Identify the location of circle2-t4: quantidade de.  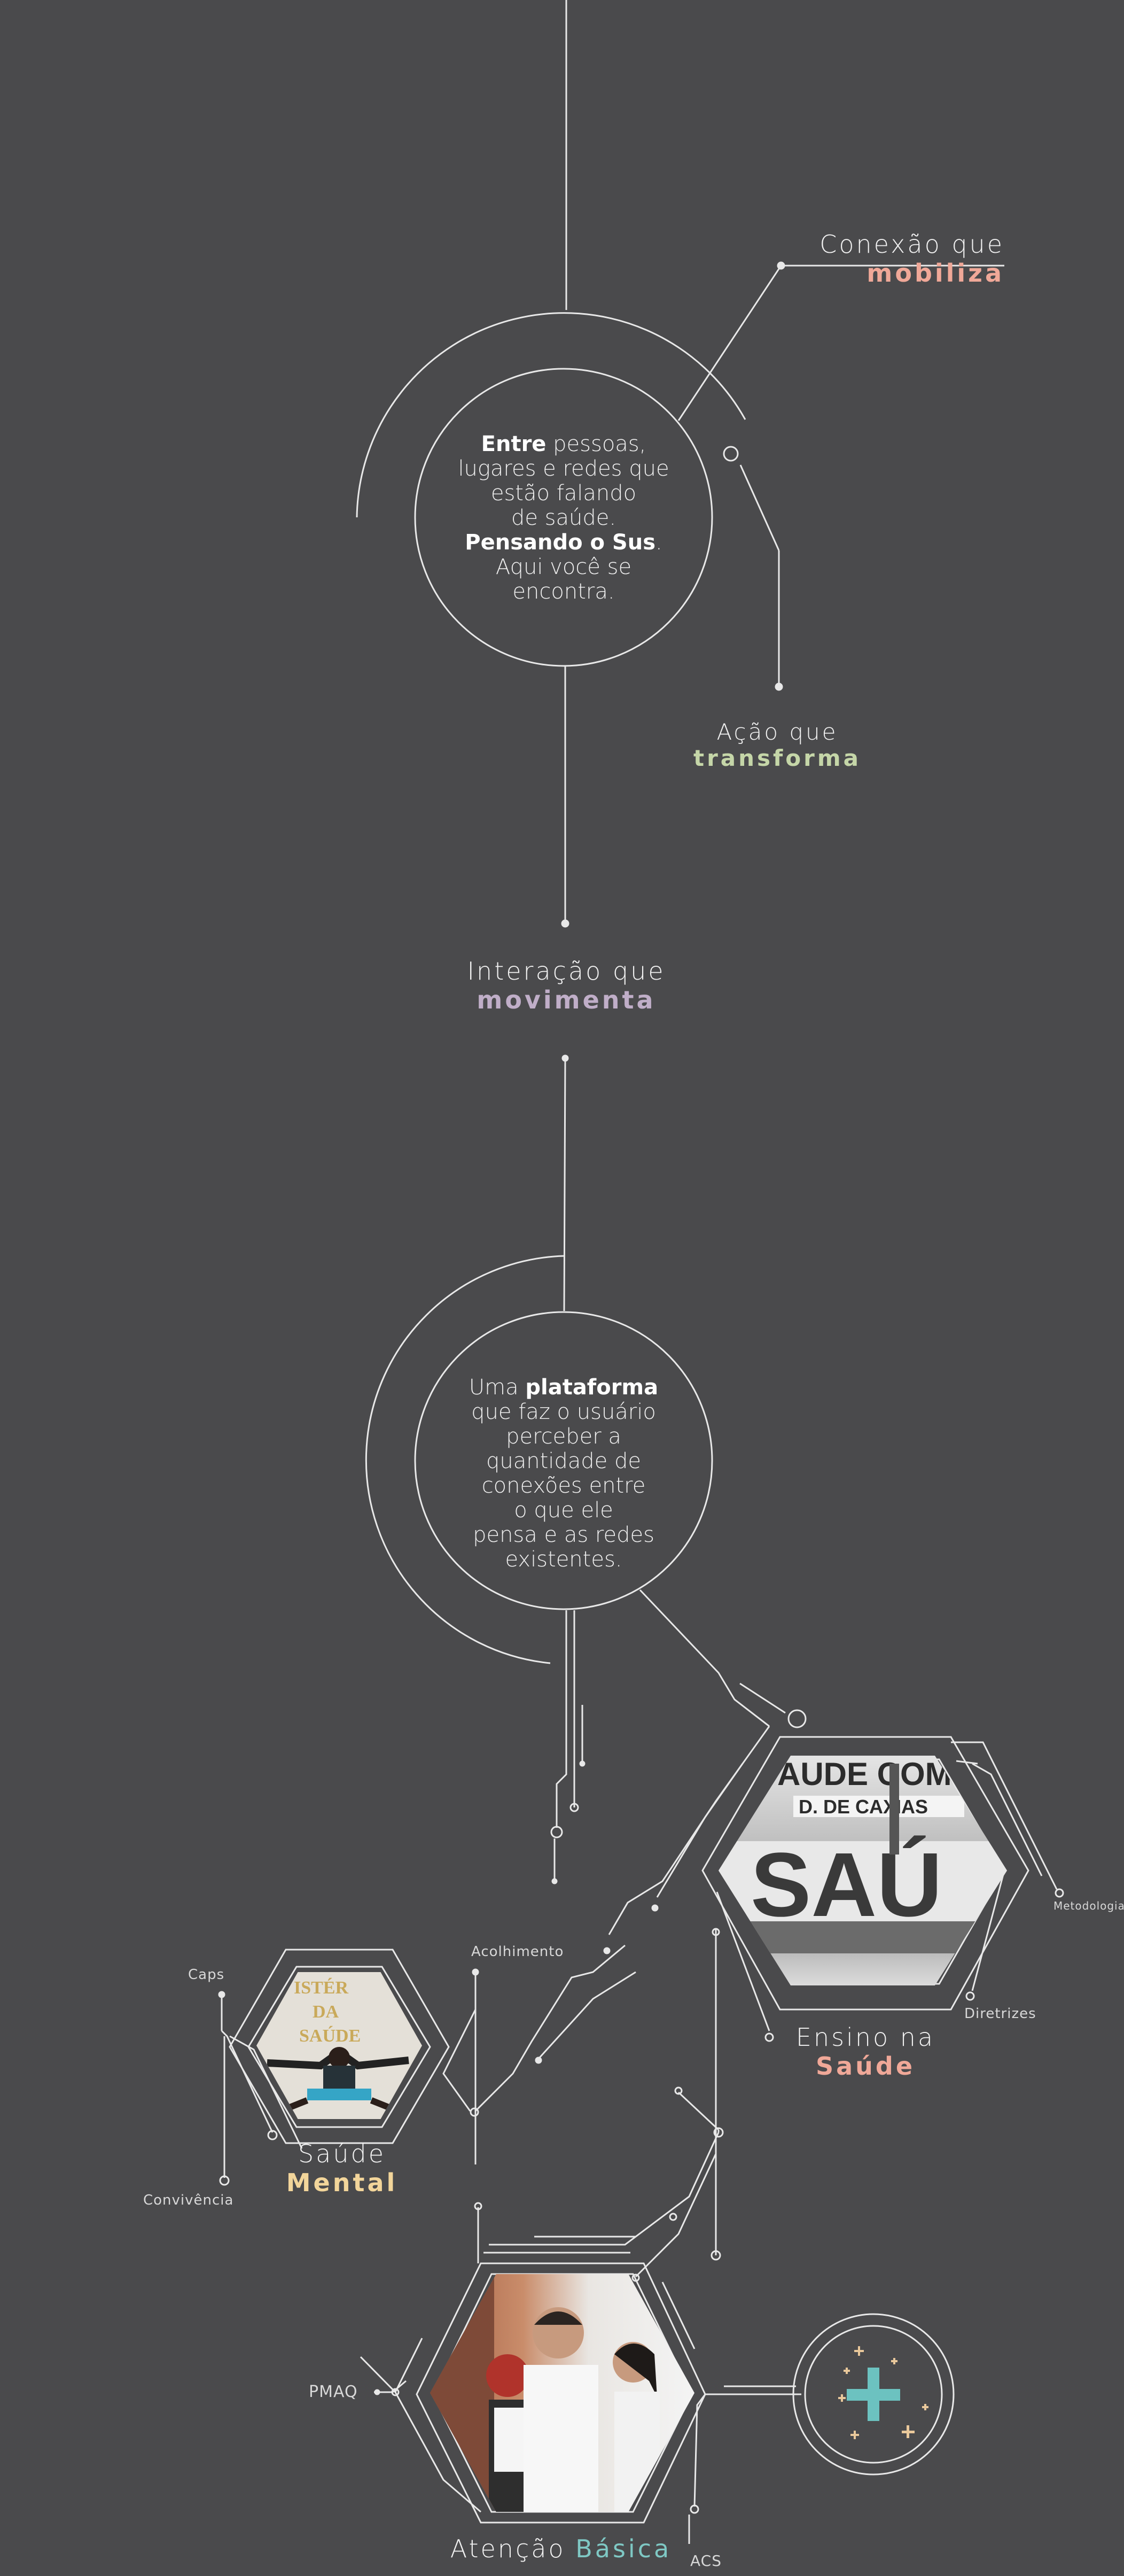
(564, 1461).